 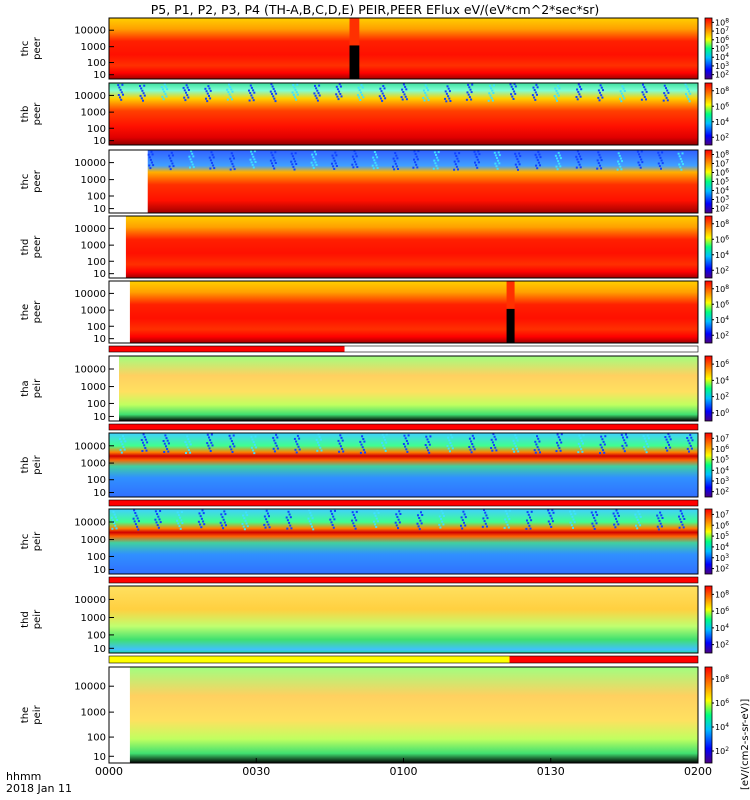 I want to click on colorbar, so click(x=708, y=312).